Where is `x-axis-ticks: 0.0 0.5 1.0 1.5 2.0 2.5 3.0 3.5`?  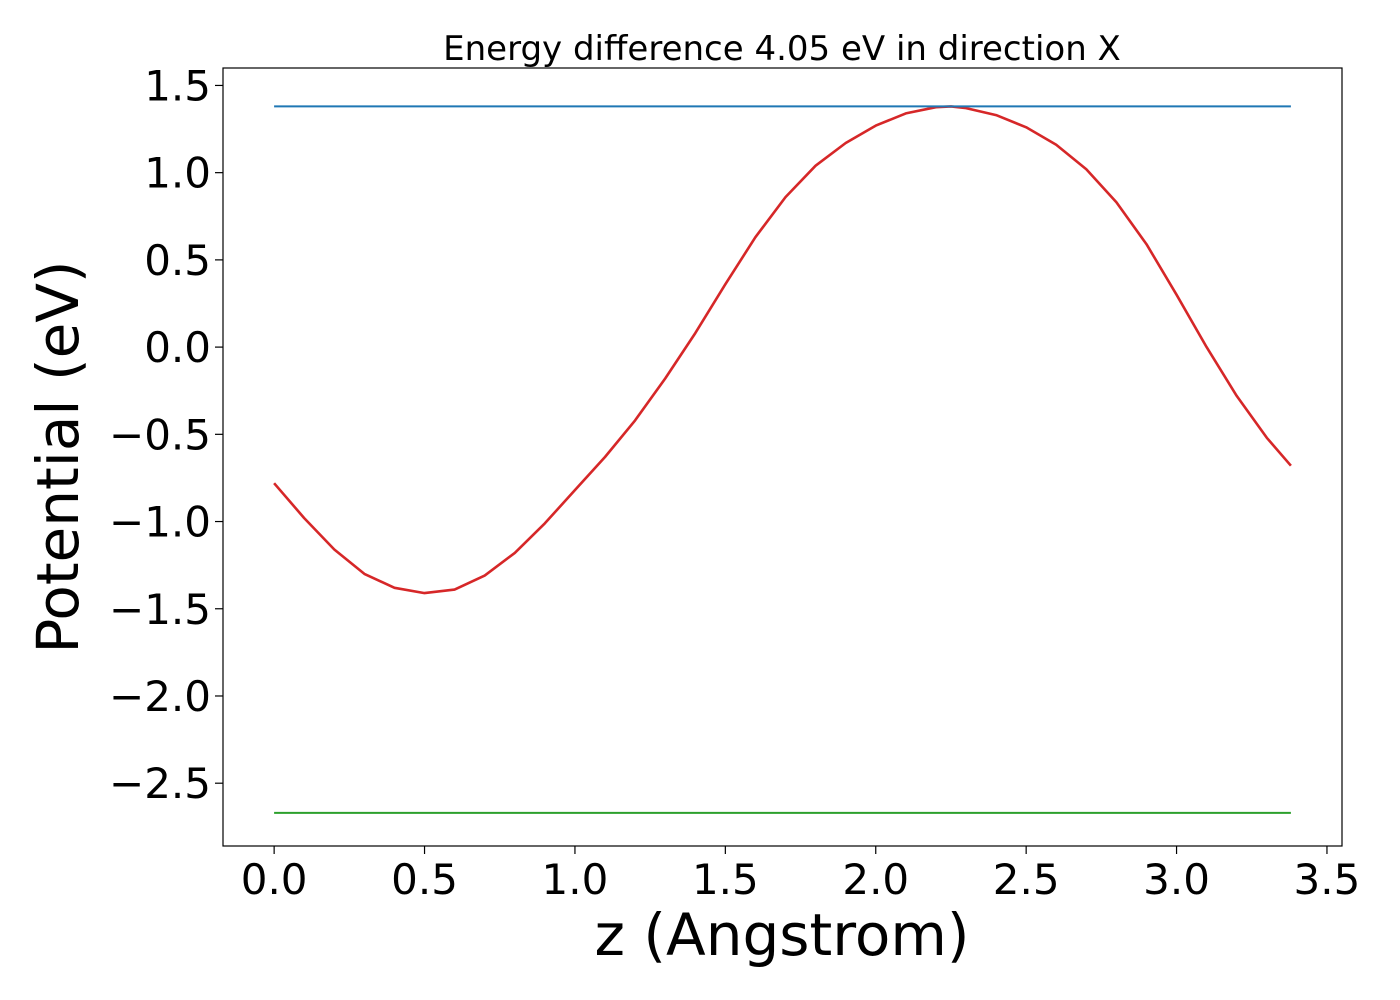 x-axis-ticks: 0.0 0.5 1.0 1.5 2.0 2.5 3.0 3.5 is located at coordinates (801, 875).